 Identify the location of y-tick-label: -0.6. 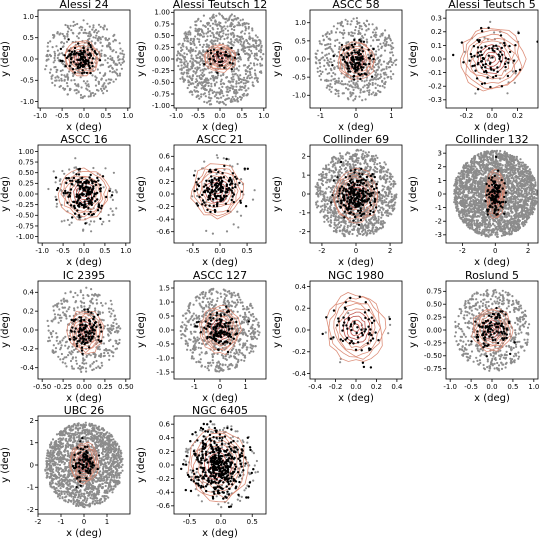
(163, 232).